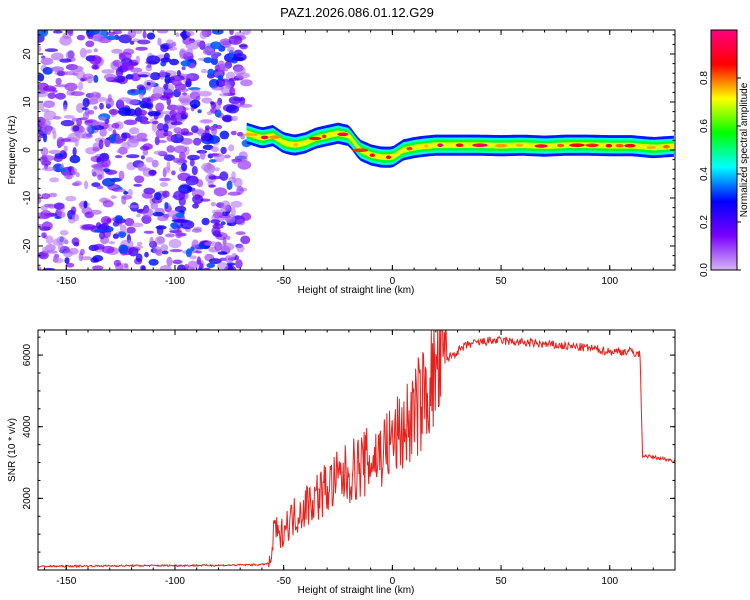 This screenshot has width=750, height=600. Describe the element at coordinates (609, 581) in the screenshot. I see `x-tick-label: 100` at that location.